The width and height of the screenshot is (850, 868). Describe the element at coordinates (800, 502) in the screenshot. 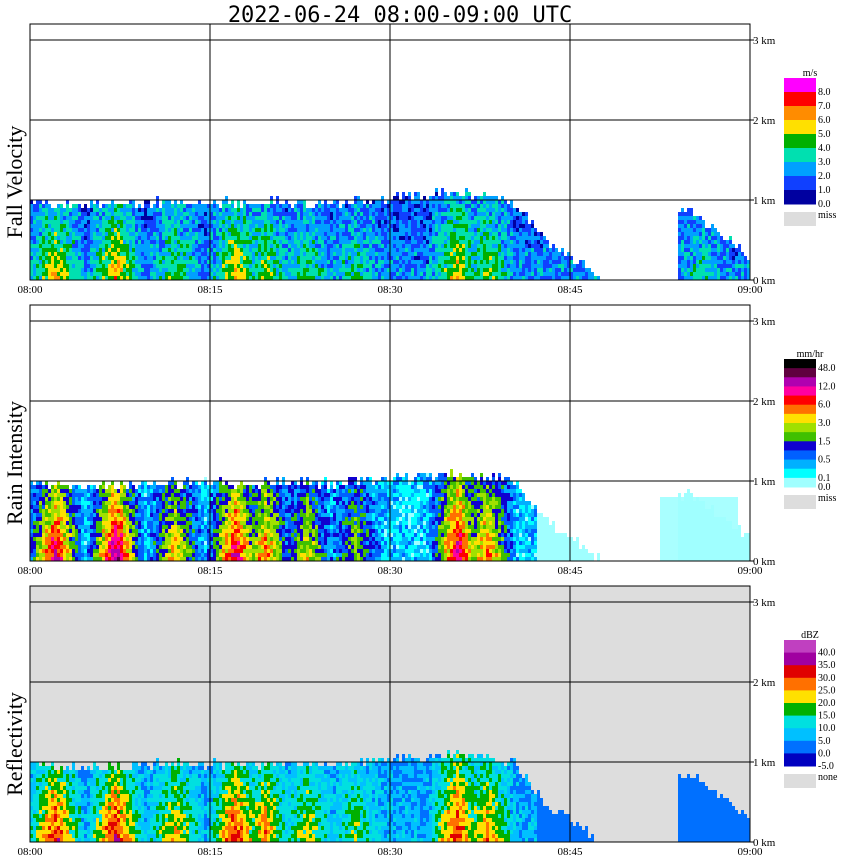

I see `missing-swatch` at that location.